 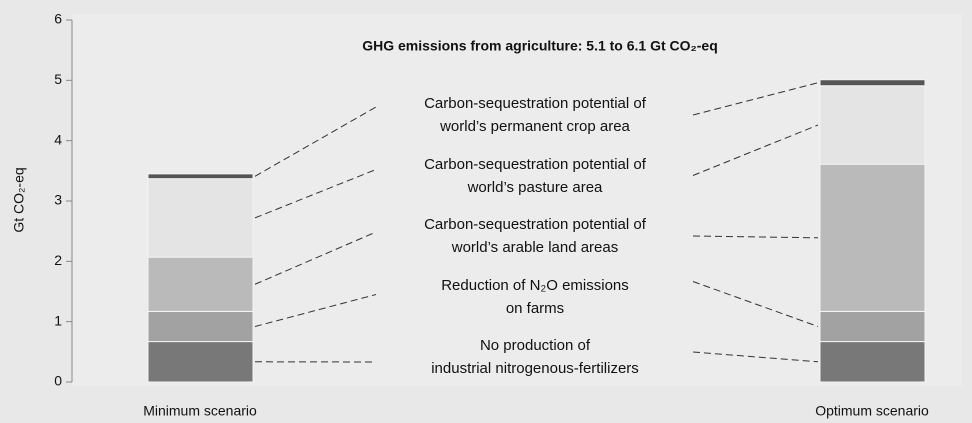 What do you see at coordinates (58, 200) in the screenshot?
I see `y-tick-label: 3` at bounding box center [58, 200].